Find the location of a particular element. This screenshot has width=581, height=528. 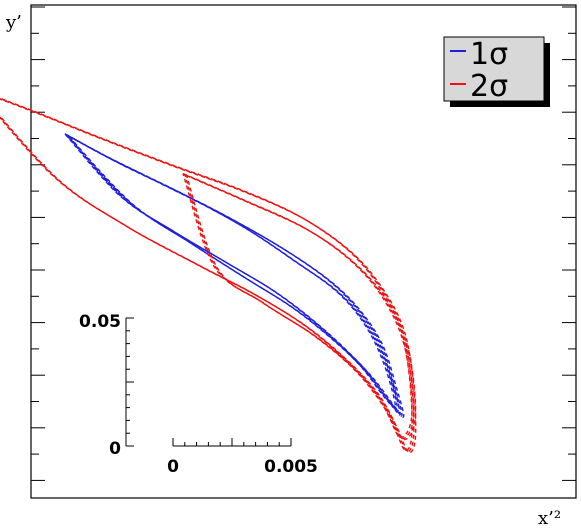

legend-label-1sigma: 1σ is located at coordinates (489, 54).